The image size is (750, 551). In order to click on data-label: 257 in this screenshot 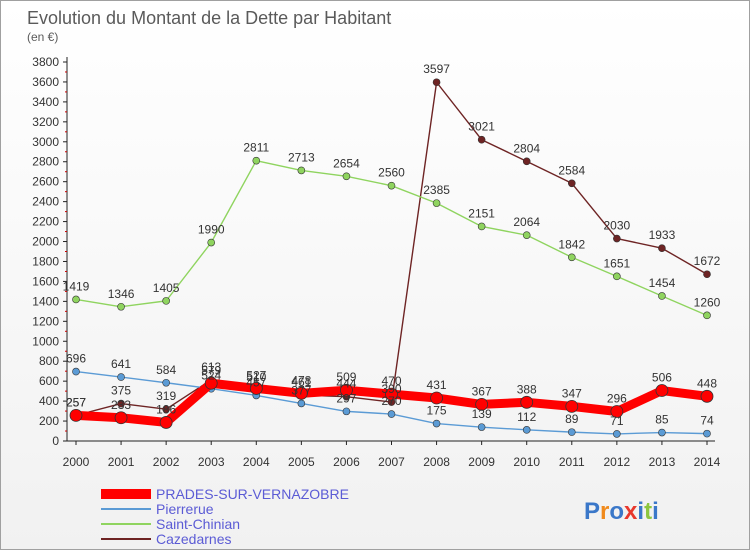, I will do `click(76, 402)`.